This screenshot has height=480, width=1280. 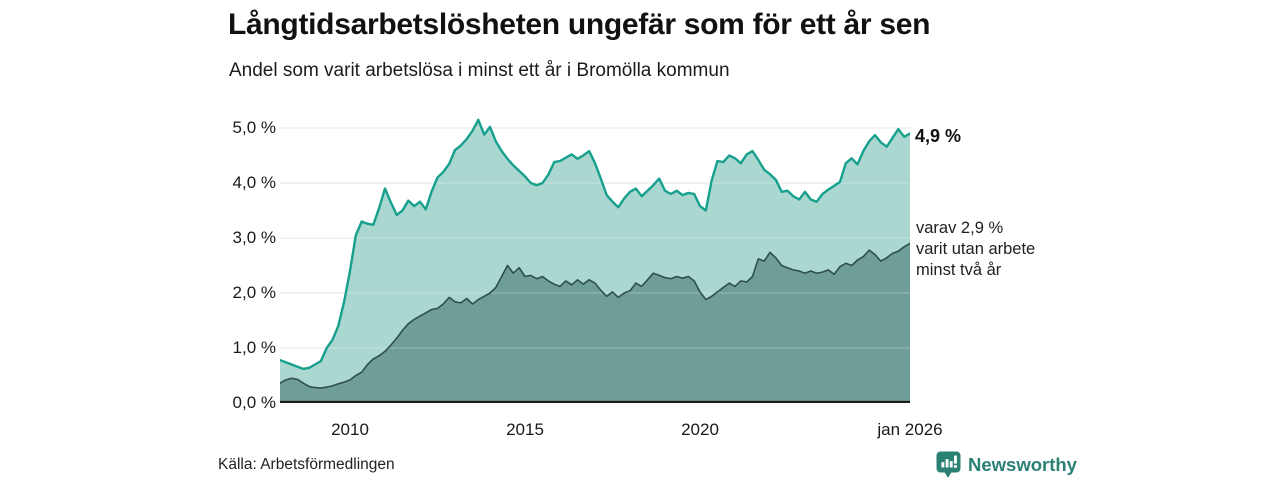 I want to click on brand-logo: Newsworthy, so click(x=1006, y=465).